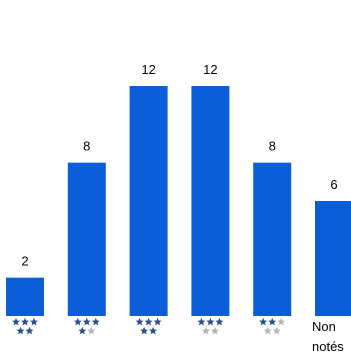 The image size is (351, 352). What do you see at coordinates (210, 69) in the screenshot?
I see `data-label-3: 12` at bounding box center [210, 69].